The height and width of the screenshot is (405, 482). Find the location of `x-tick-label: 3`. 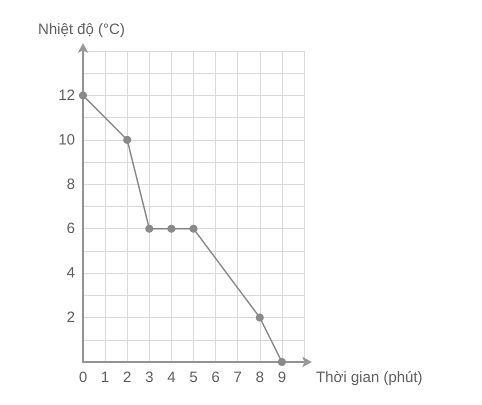

x-tick-label: 3 is located at coordinates (149, 377).